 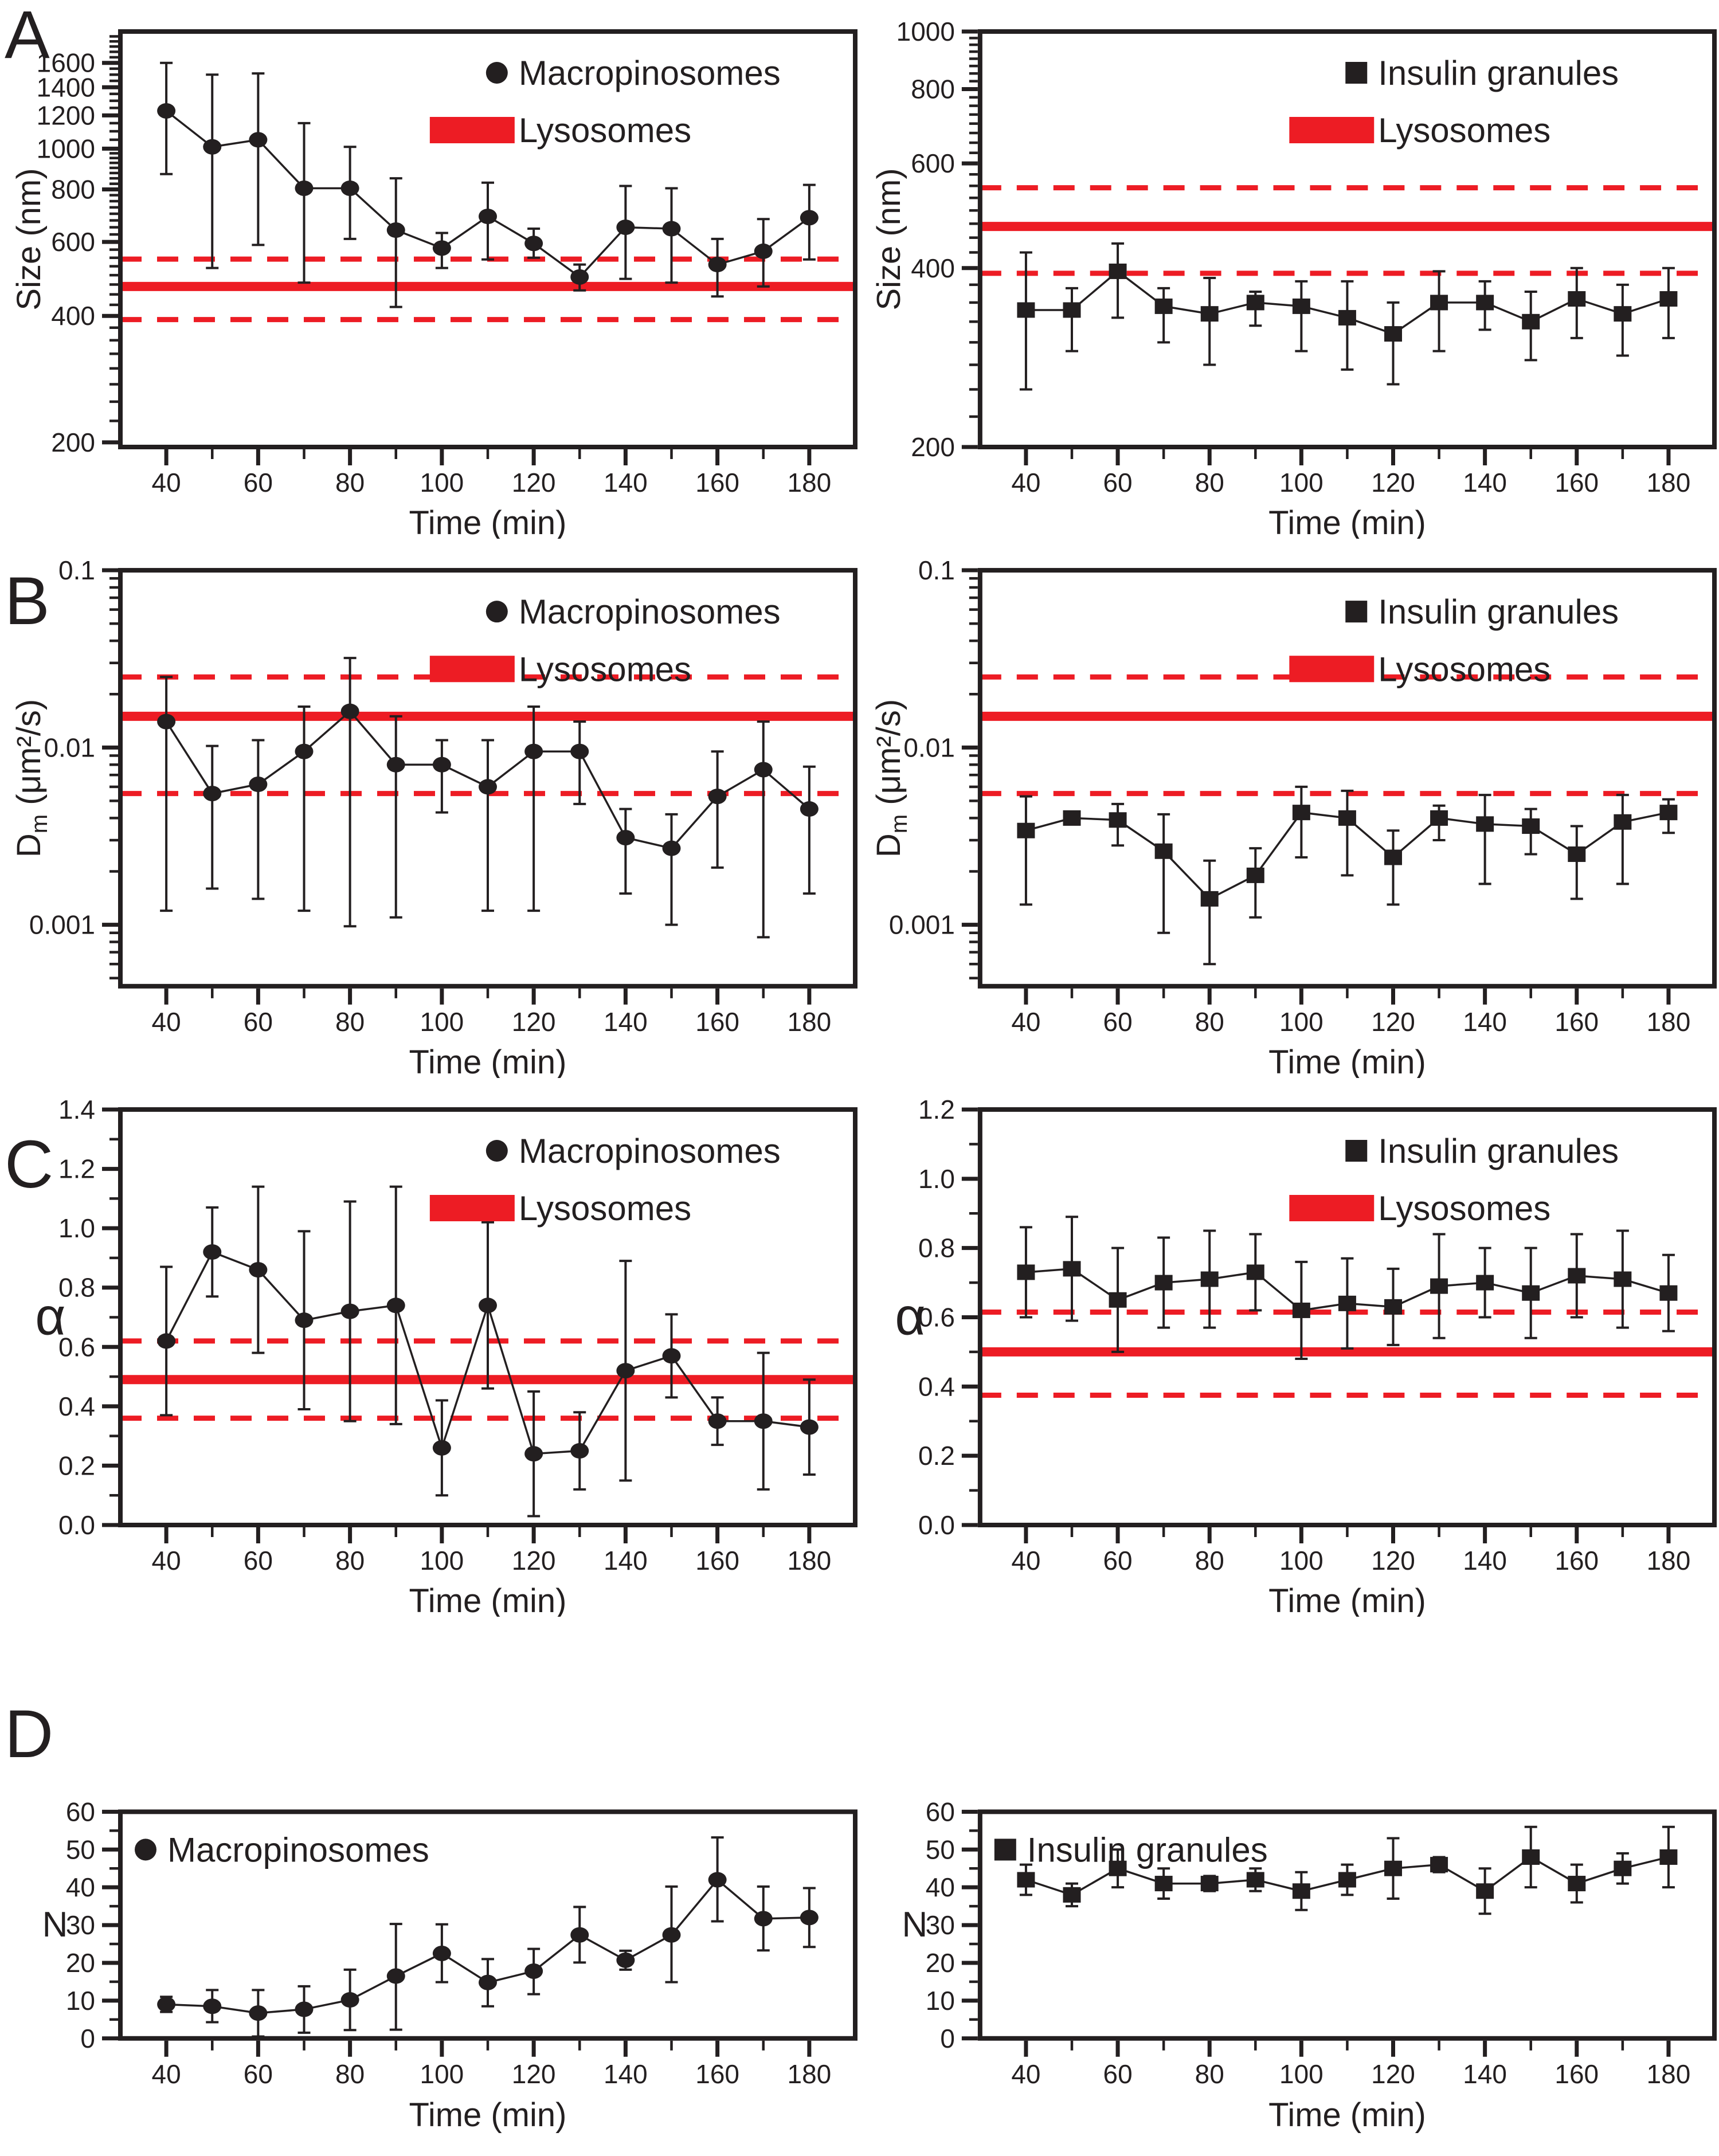 What do you see at coordinates (92, 1925) in the screenshot?
I see `y-axis: 0 10 20 30 40 50 60` at bounding box center [92, 1925].